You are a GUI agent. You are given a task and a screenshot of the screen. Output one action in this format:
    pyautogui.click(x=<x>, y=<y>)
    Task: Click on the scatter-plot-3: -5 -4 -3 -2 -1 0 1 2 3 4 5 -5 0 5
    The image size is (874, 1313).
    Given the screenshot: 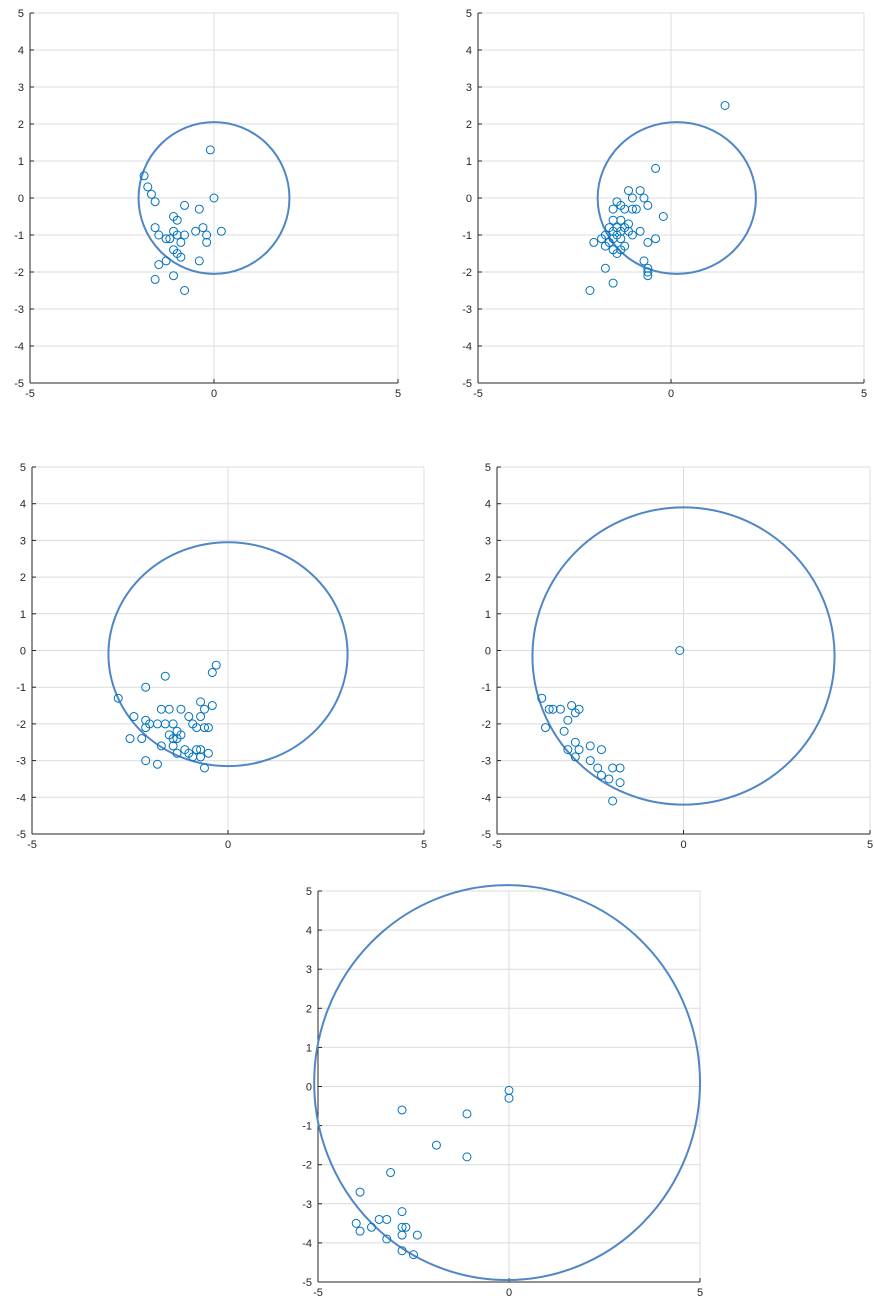 What is the action you would take?
    pyautogui.click(x=221, y=656)
    